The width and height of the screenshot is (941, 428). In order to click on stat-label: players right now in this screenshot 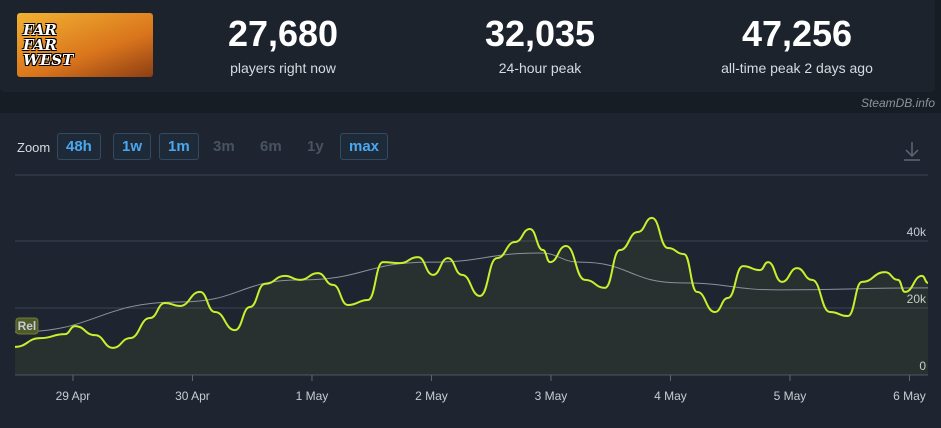, I will do `click(283, 68)`.